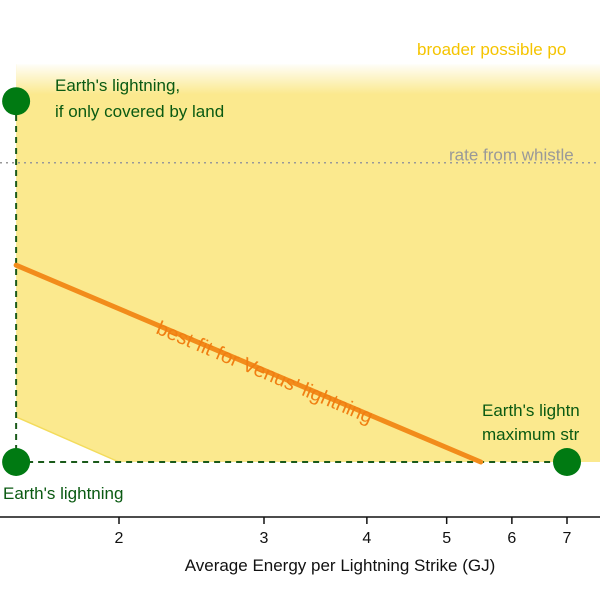 Image resolution: width=600 pixels, height=600 pixels. What do you see at coordinates (343, 532) in the screenshot?
I see `x-axis-ticks: 2 3 4 5 6 7` at bounding box center [343, 532].